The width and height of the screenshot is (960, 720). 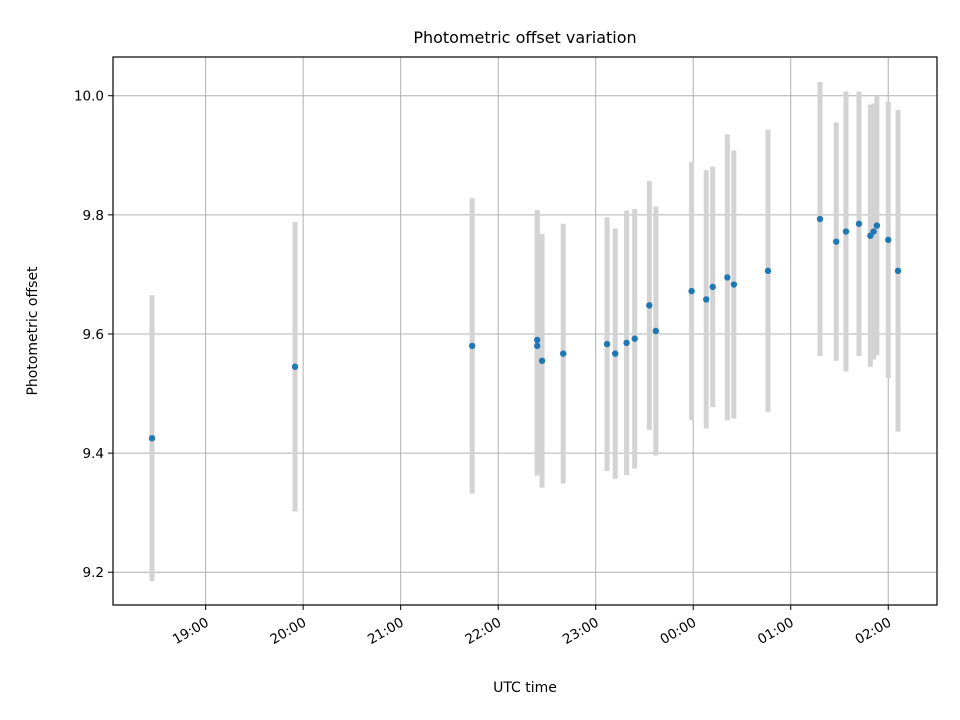 I want to click on y-tick-label: 9.8, so click(x=93, y=216).